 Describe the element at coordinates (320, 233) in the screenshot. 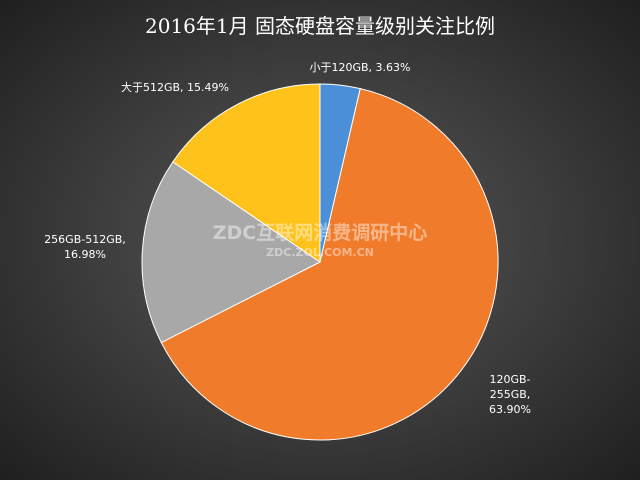

I see `watermark: ZDC互联网消费调研中心` at that location.